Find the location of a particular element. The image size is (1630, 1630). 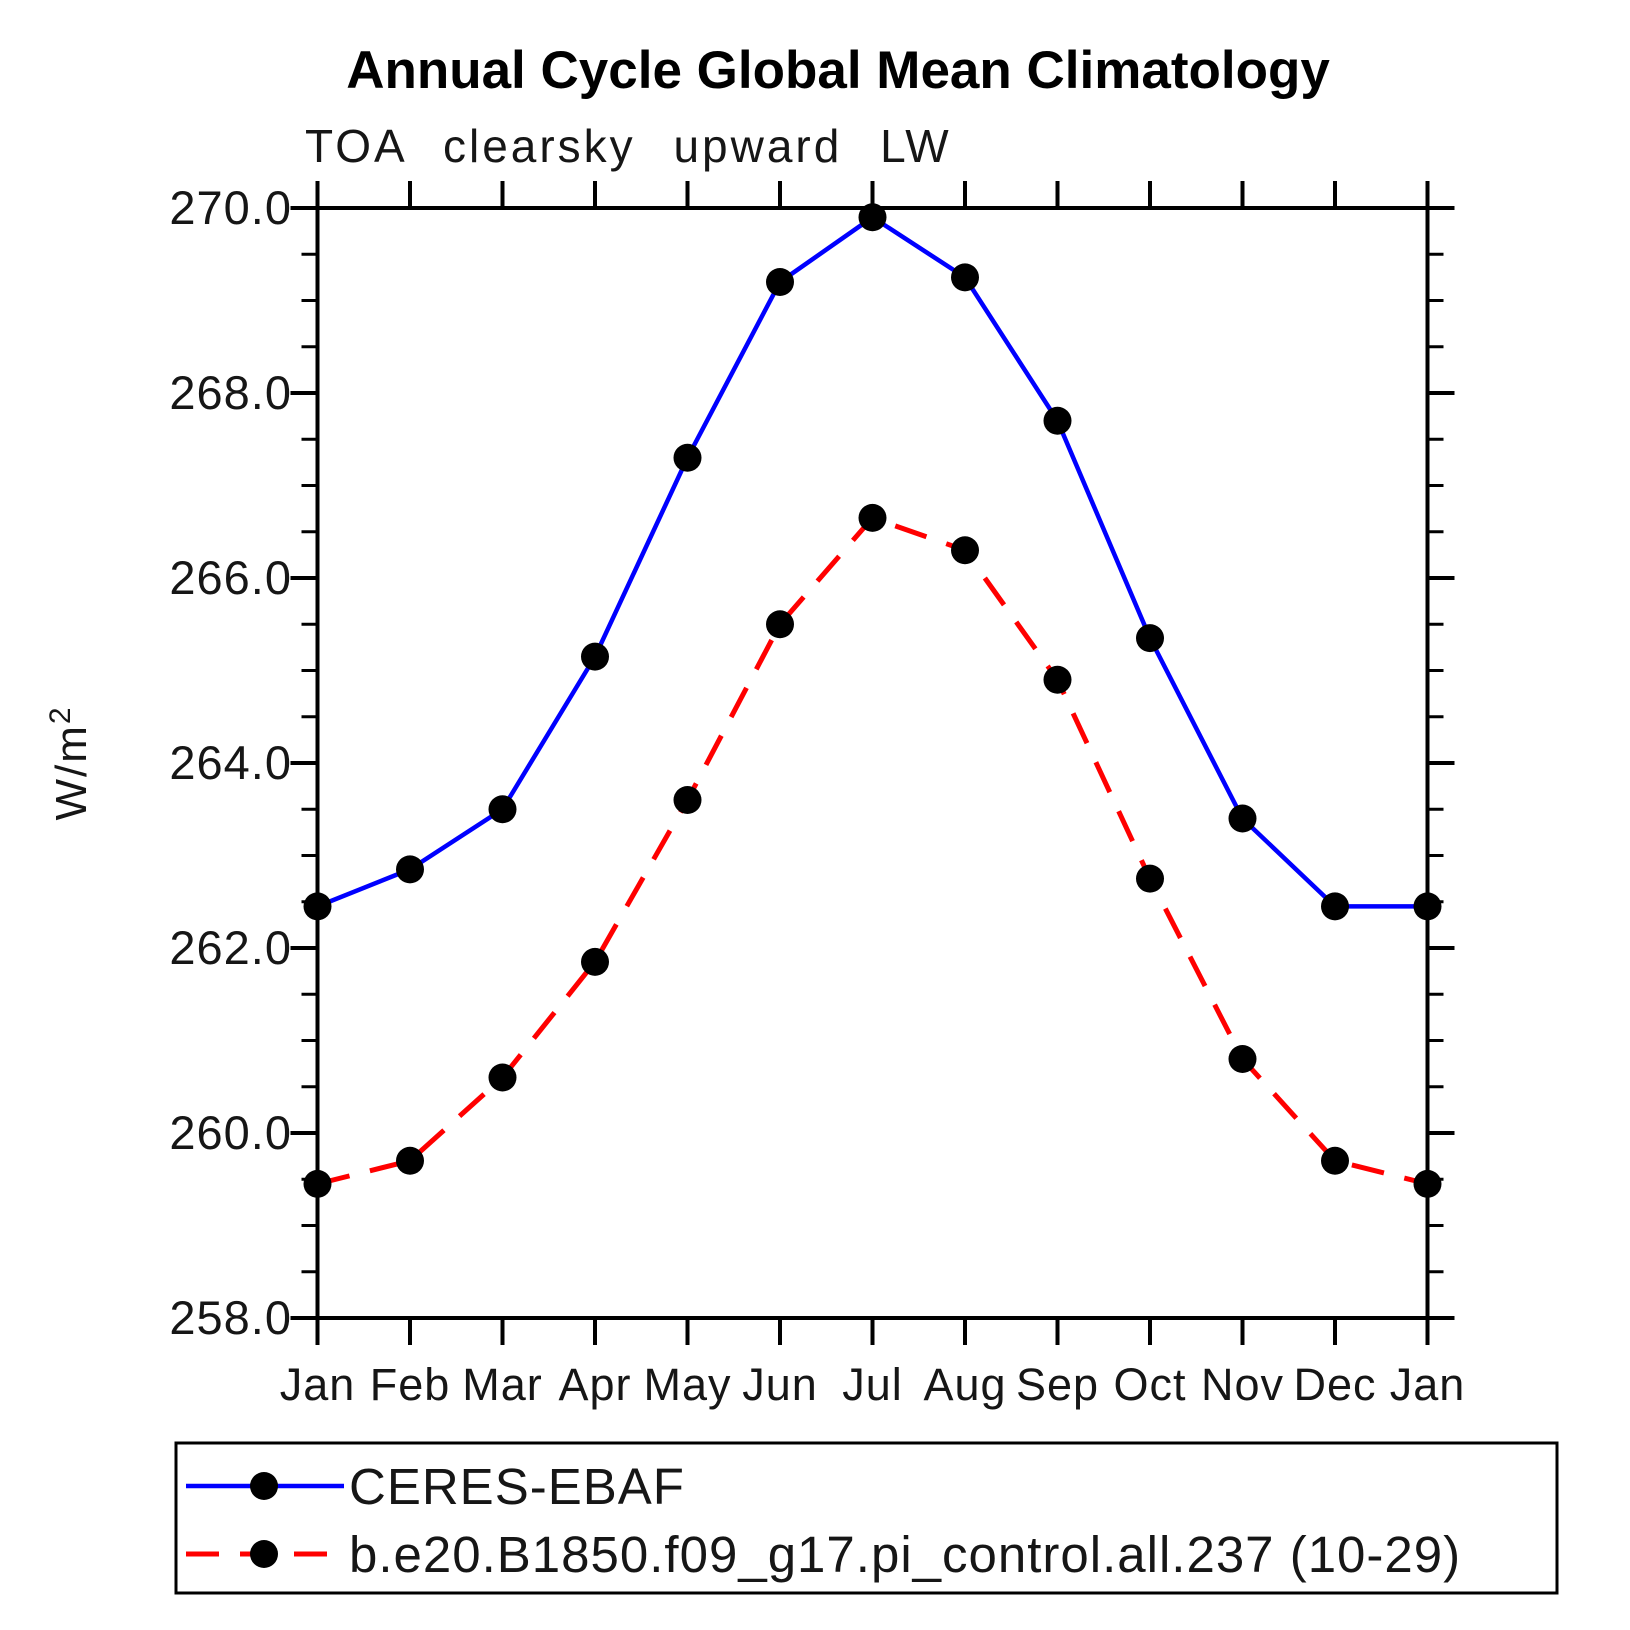

legend-box is located at coordinates (866, 1518).